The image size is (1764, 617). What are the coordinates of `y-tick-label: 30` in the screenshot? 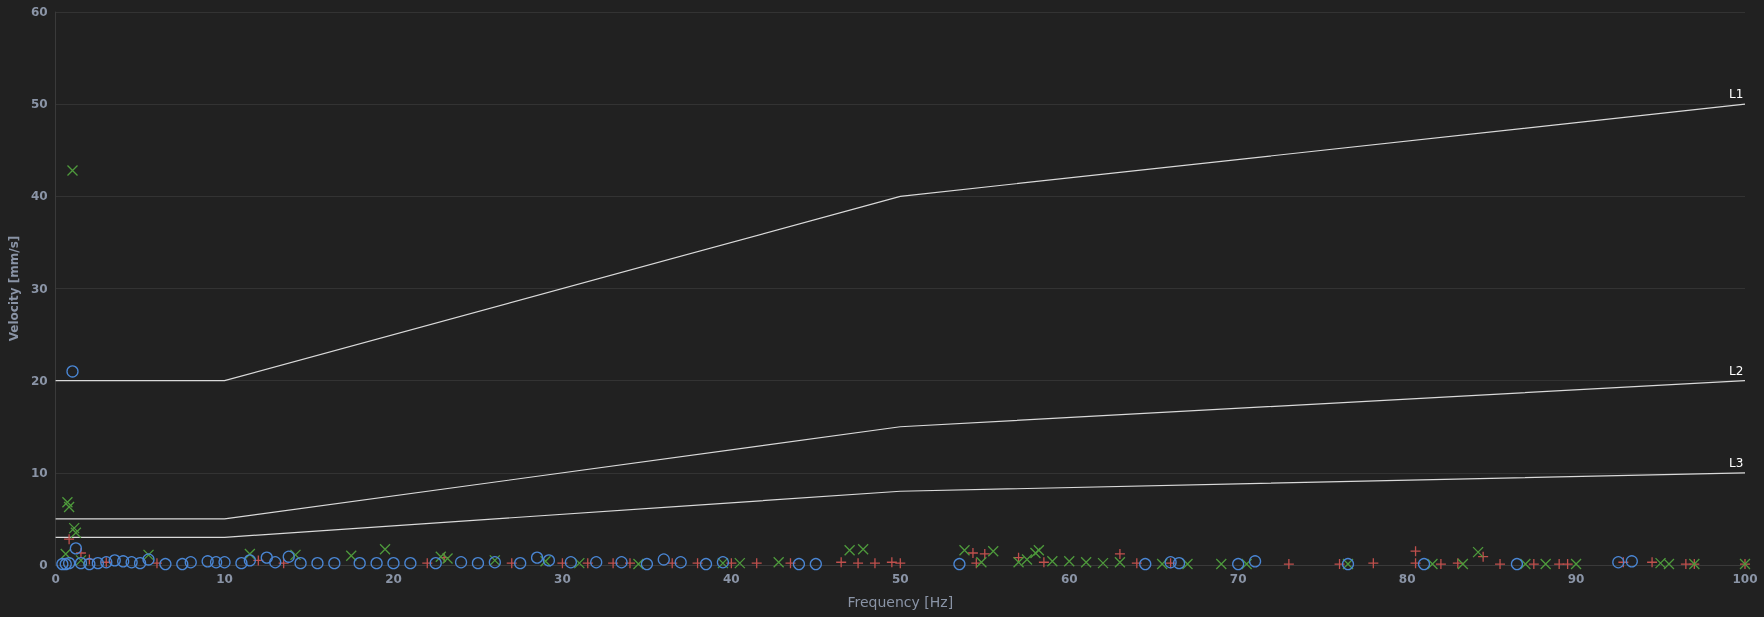 It's located at (39, 288).